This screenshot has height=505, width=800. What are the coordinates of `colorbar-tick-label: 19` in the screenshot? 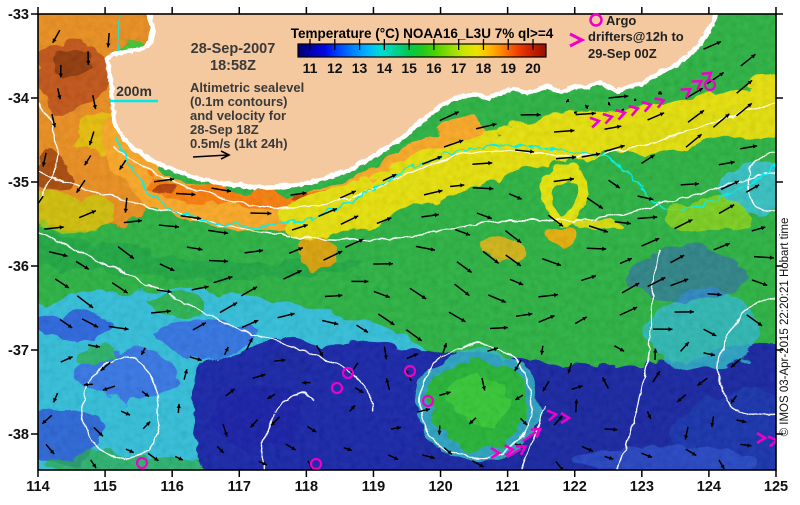 It's located at (508, 68).